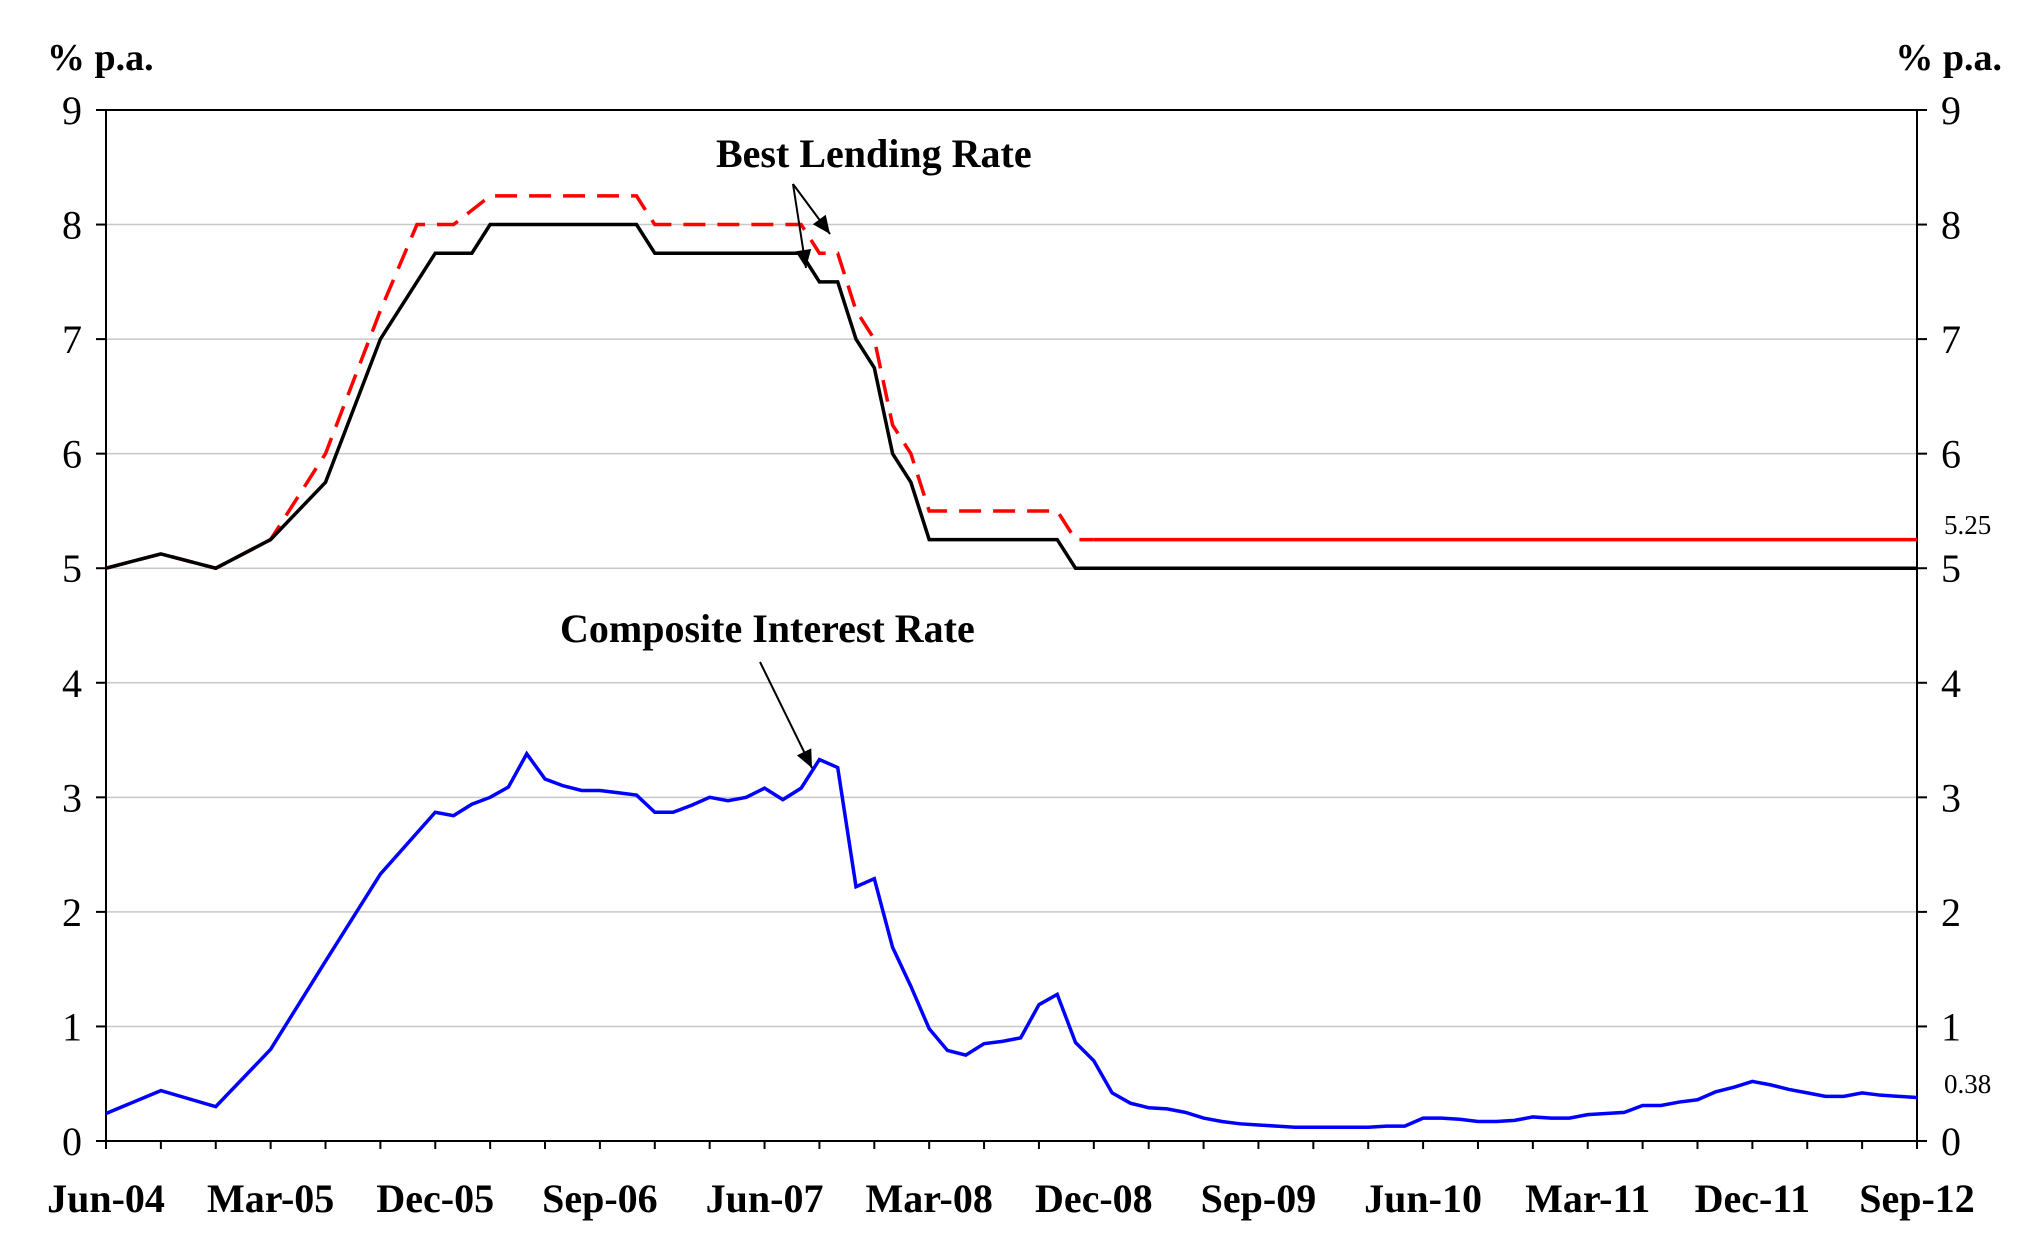 This screenshot has width=2037, height=1252. Describe the element at coordinates (765, 1198) in the screenshot. I see `x-tick-label: Jun-07` at that location.